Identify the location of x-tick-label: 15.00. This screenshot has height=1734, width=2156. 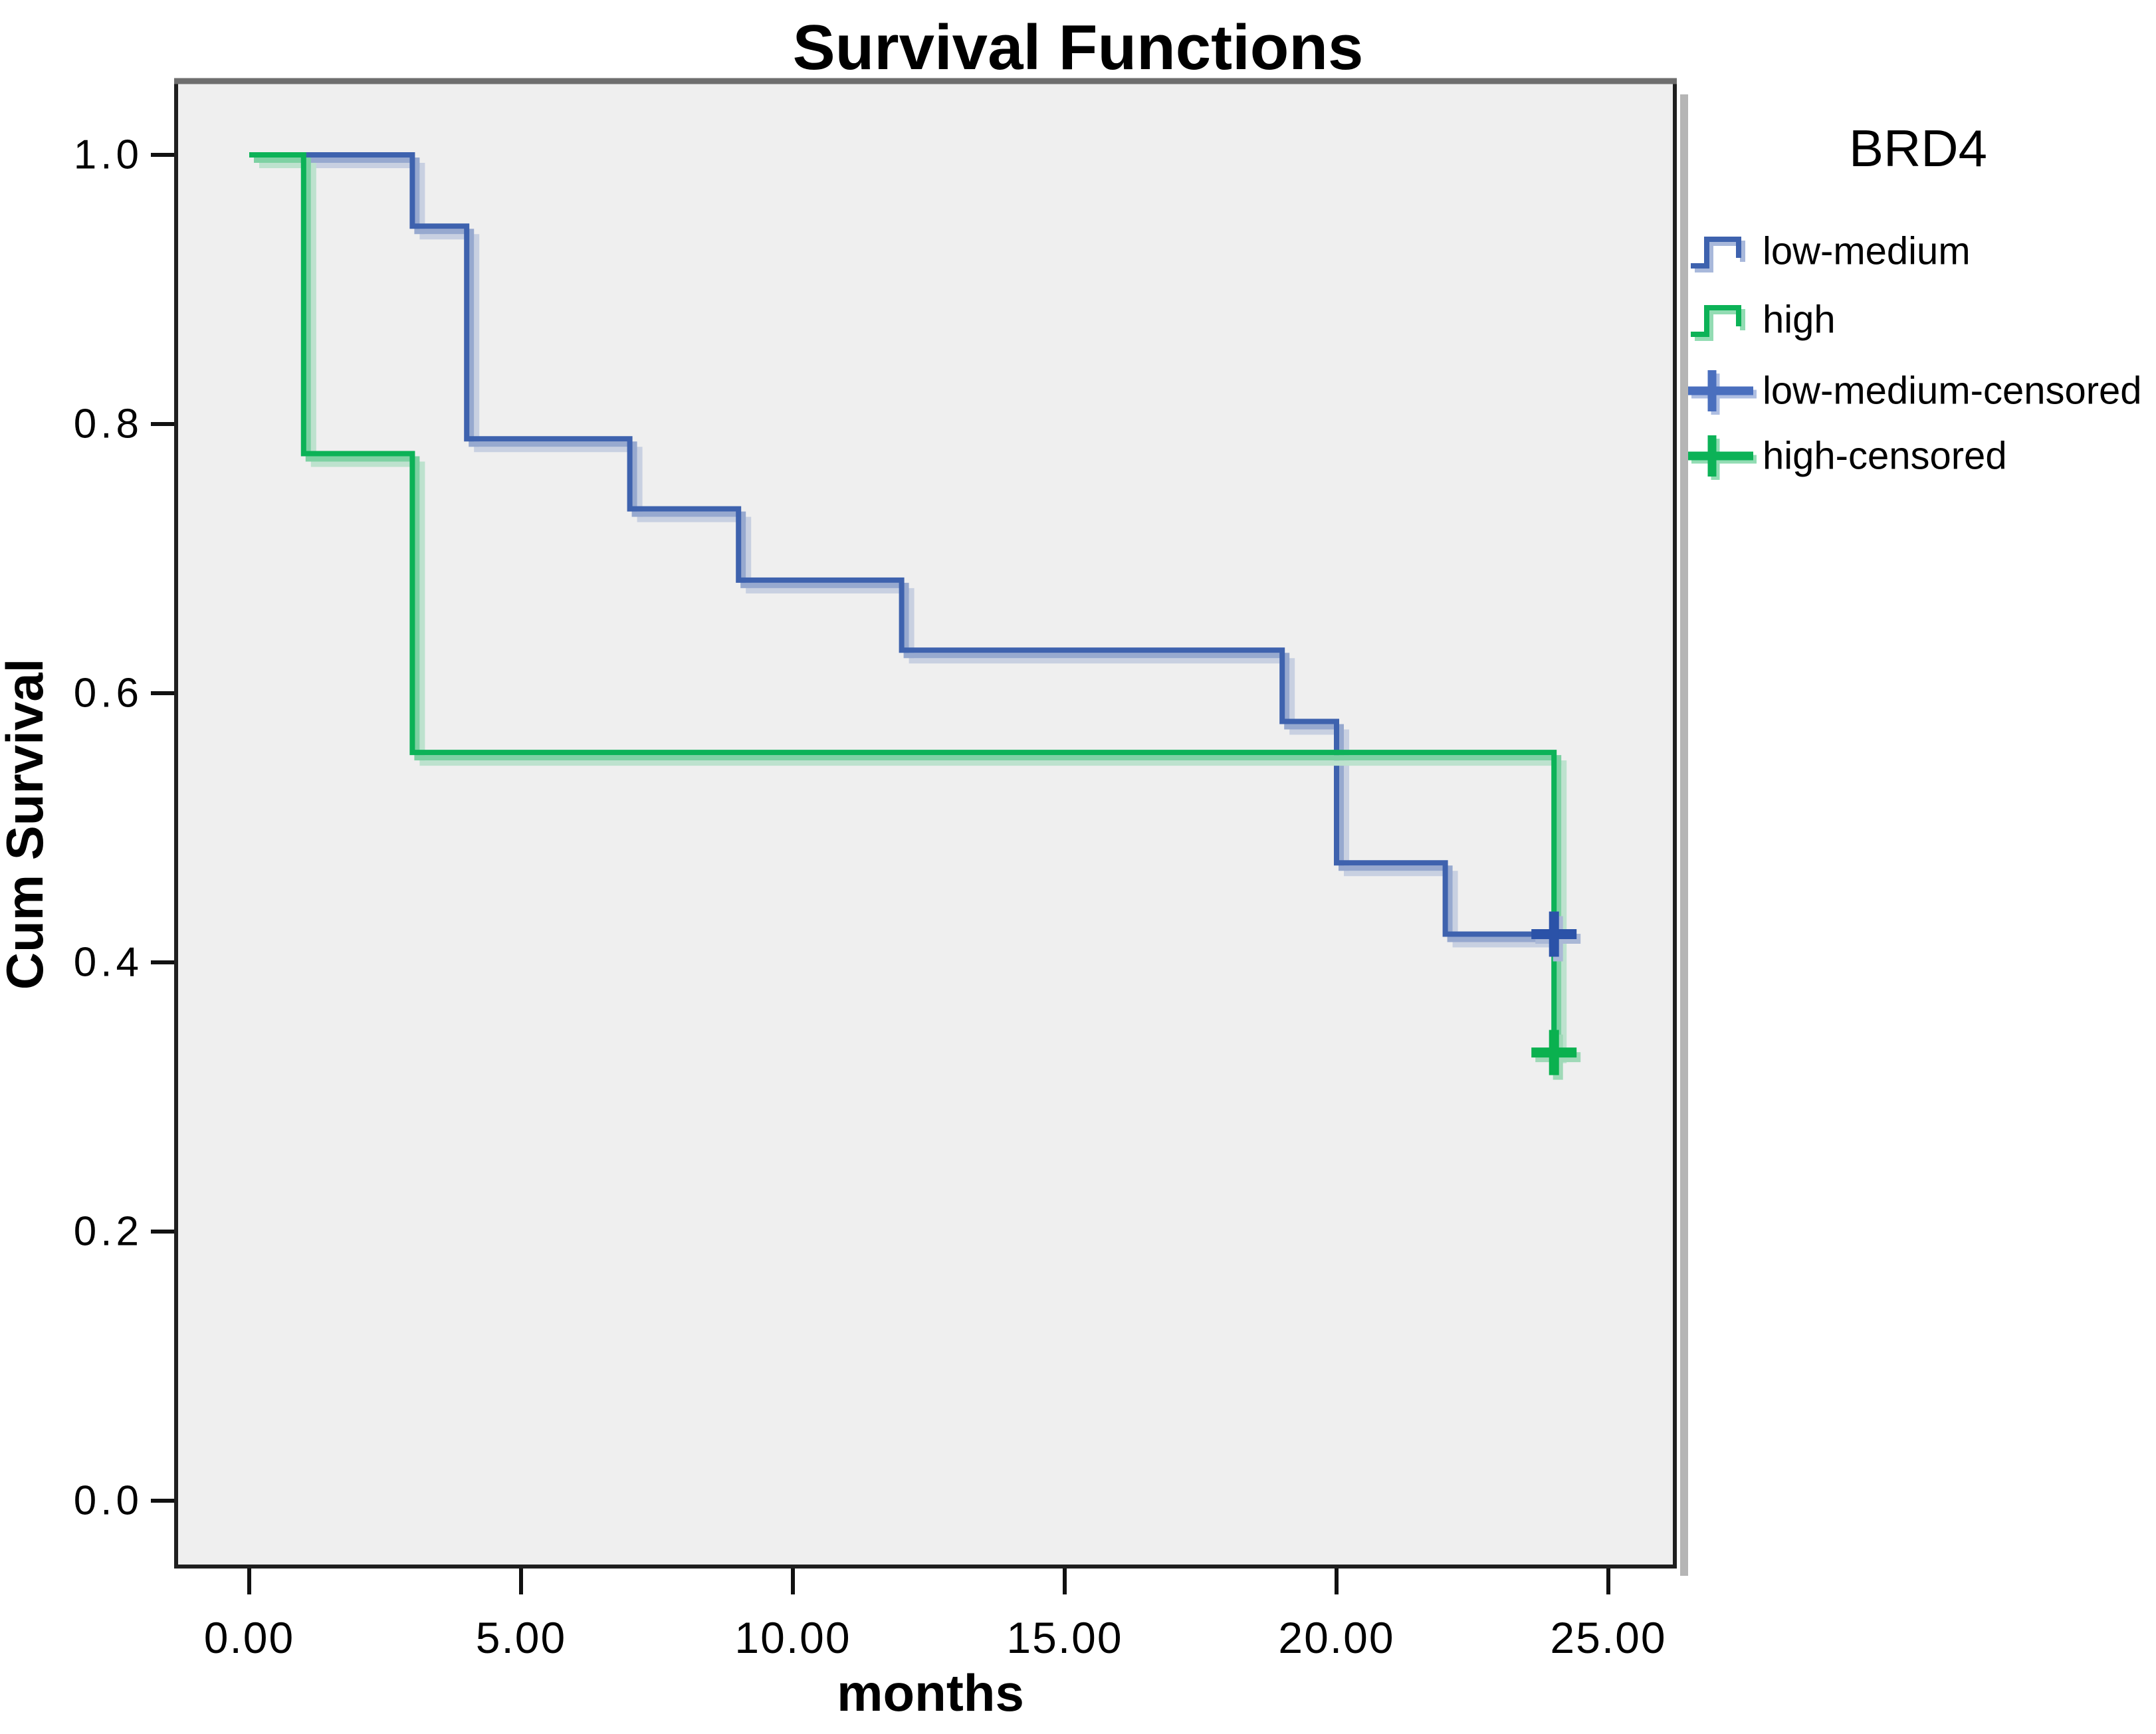
(1064, 1638).